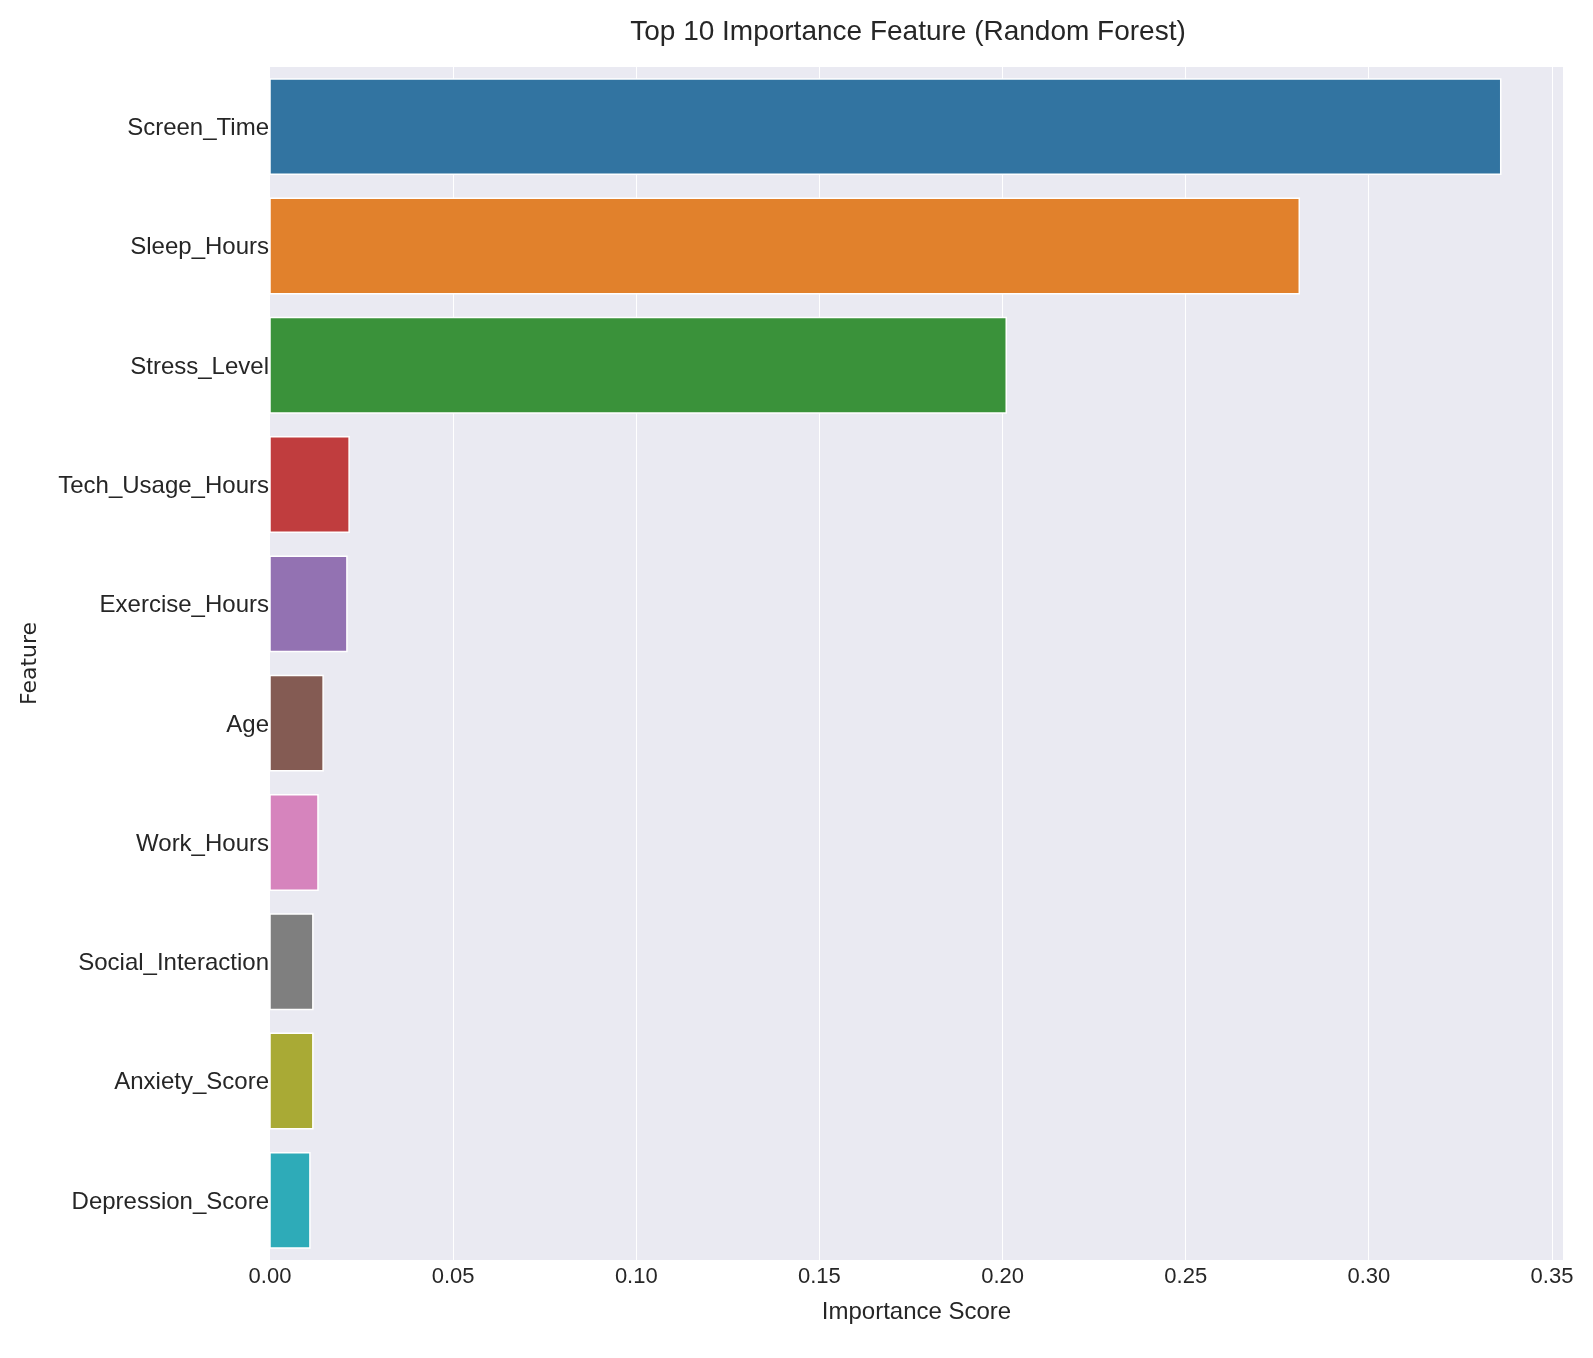 The width and height of the screenshot is (1593, 1358). Describe the element at coordinates (908, 30) in the screenshot. I see `chart-title: Top 10 Importance Feature (Random Forest)` at that location.